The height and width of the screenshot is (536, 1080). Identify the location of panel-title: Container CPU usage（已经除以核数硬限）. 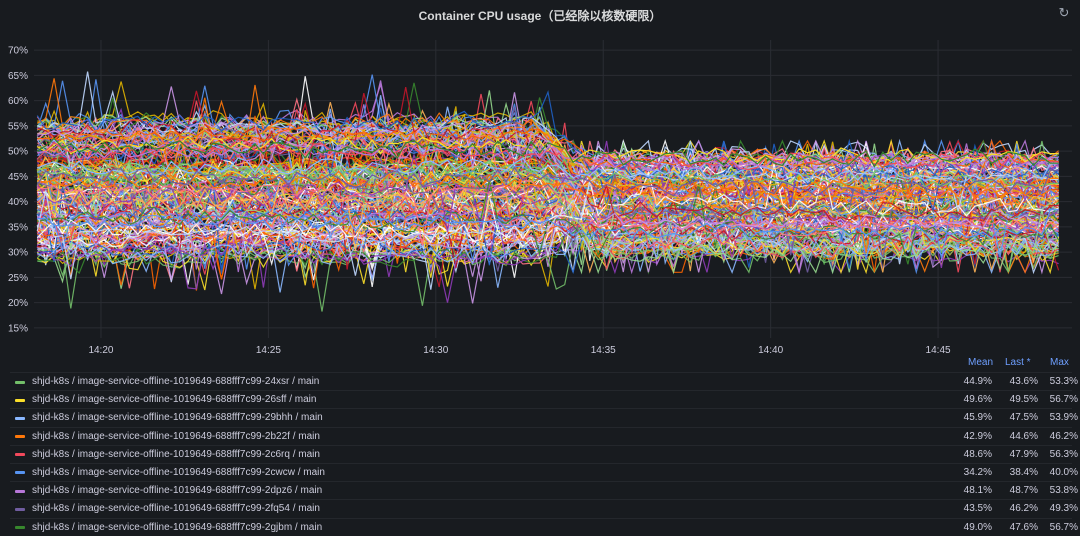
(540, 16).